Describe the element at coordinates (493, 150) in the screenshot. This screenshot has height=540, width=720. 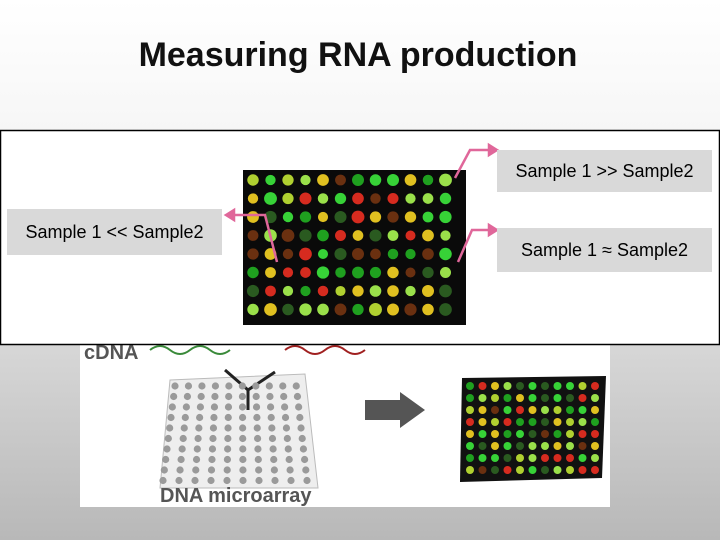
I see `arrowhead` at that location.